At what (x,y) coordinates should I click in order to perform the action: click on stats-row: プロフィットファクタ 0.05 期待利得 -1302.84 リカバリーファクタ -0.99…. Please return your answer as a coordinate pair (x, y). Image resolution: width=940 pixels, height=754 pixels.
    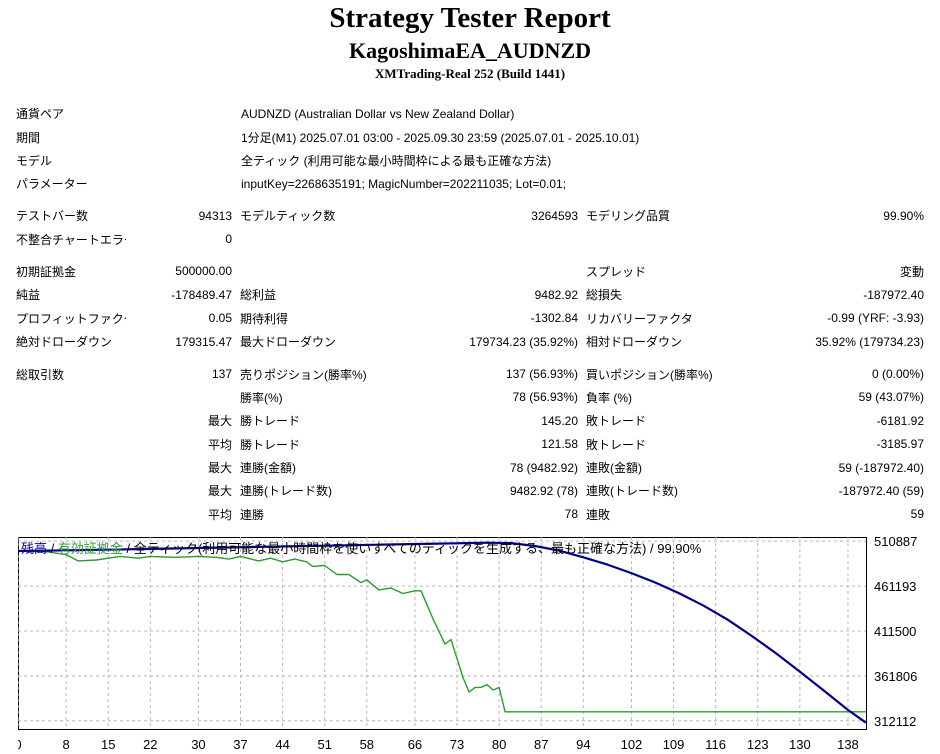
    Looking at the image, I should click on (470, 318).